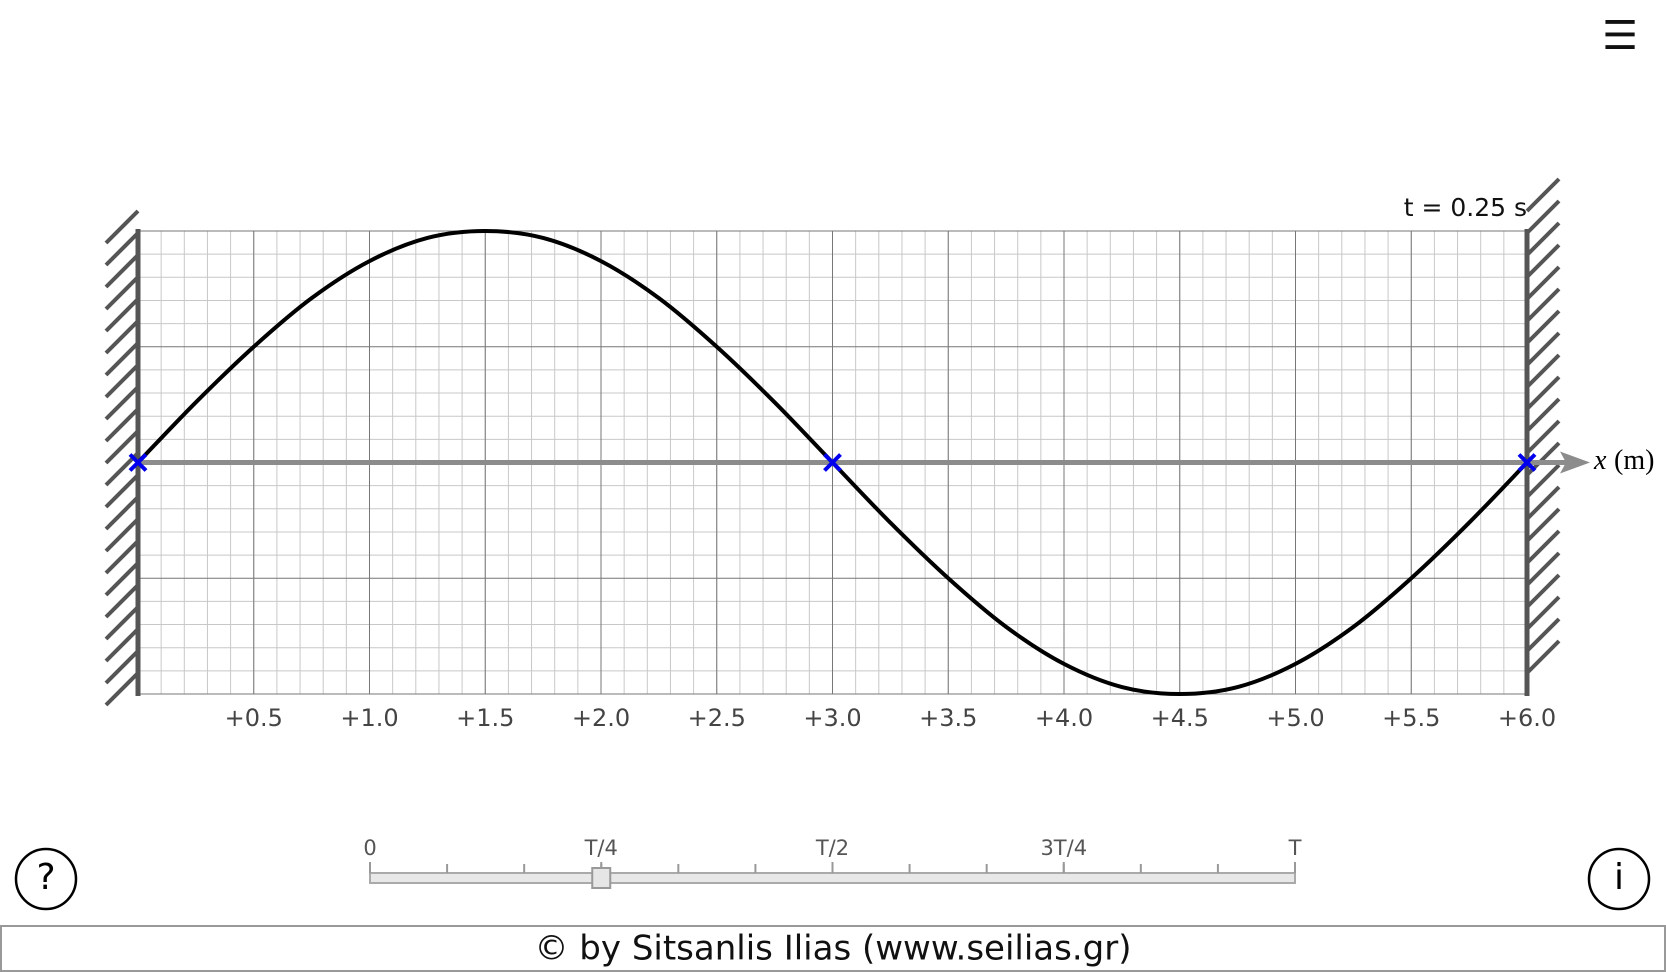 The width and height of the screenshot is (1666, 972). Describe the element at coordinates (601, 718) in the screenshot. I see `x-tick-label: +2.0` at that location.